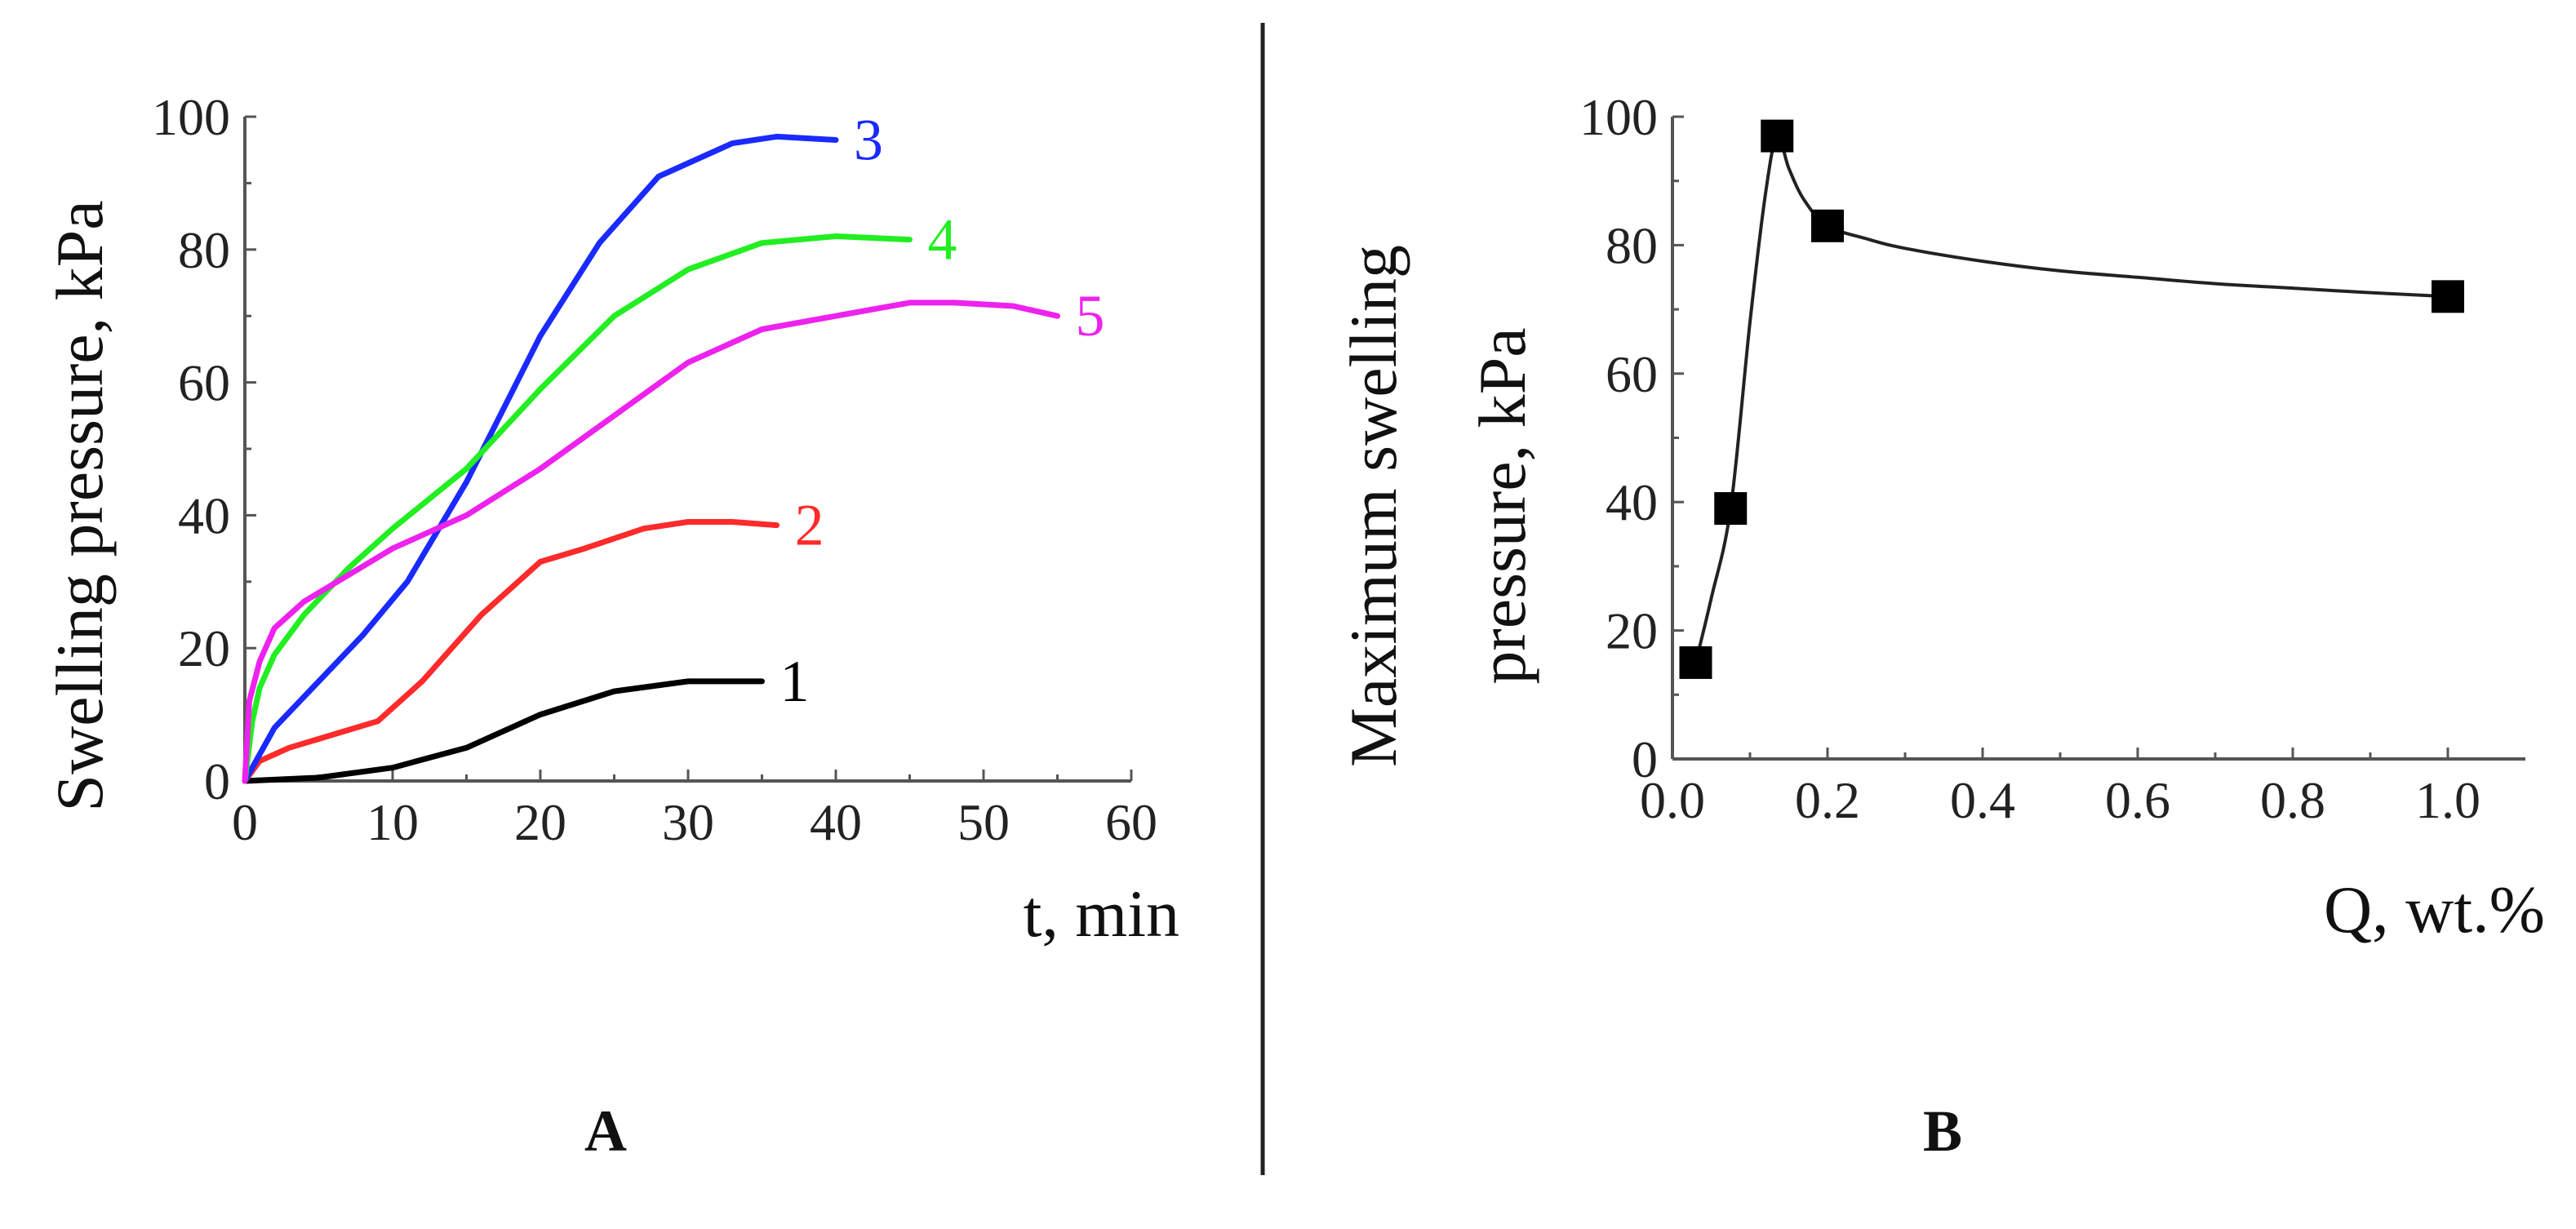 This screenshot has height=1229, width=2576. I want to click on x-tick-label-a: 0, so click(245, 822).